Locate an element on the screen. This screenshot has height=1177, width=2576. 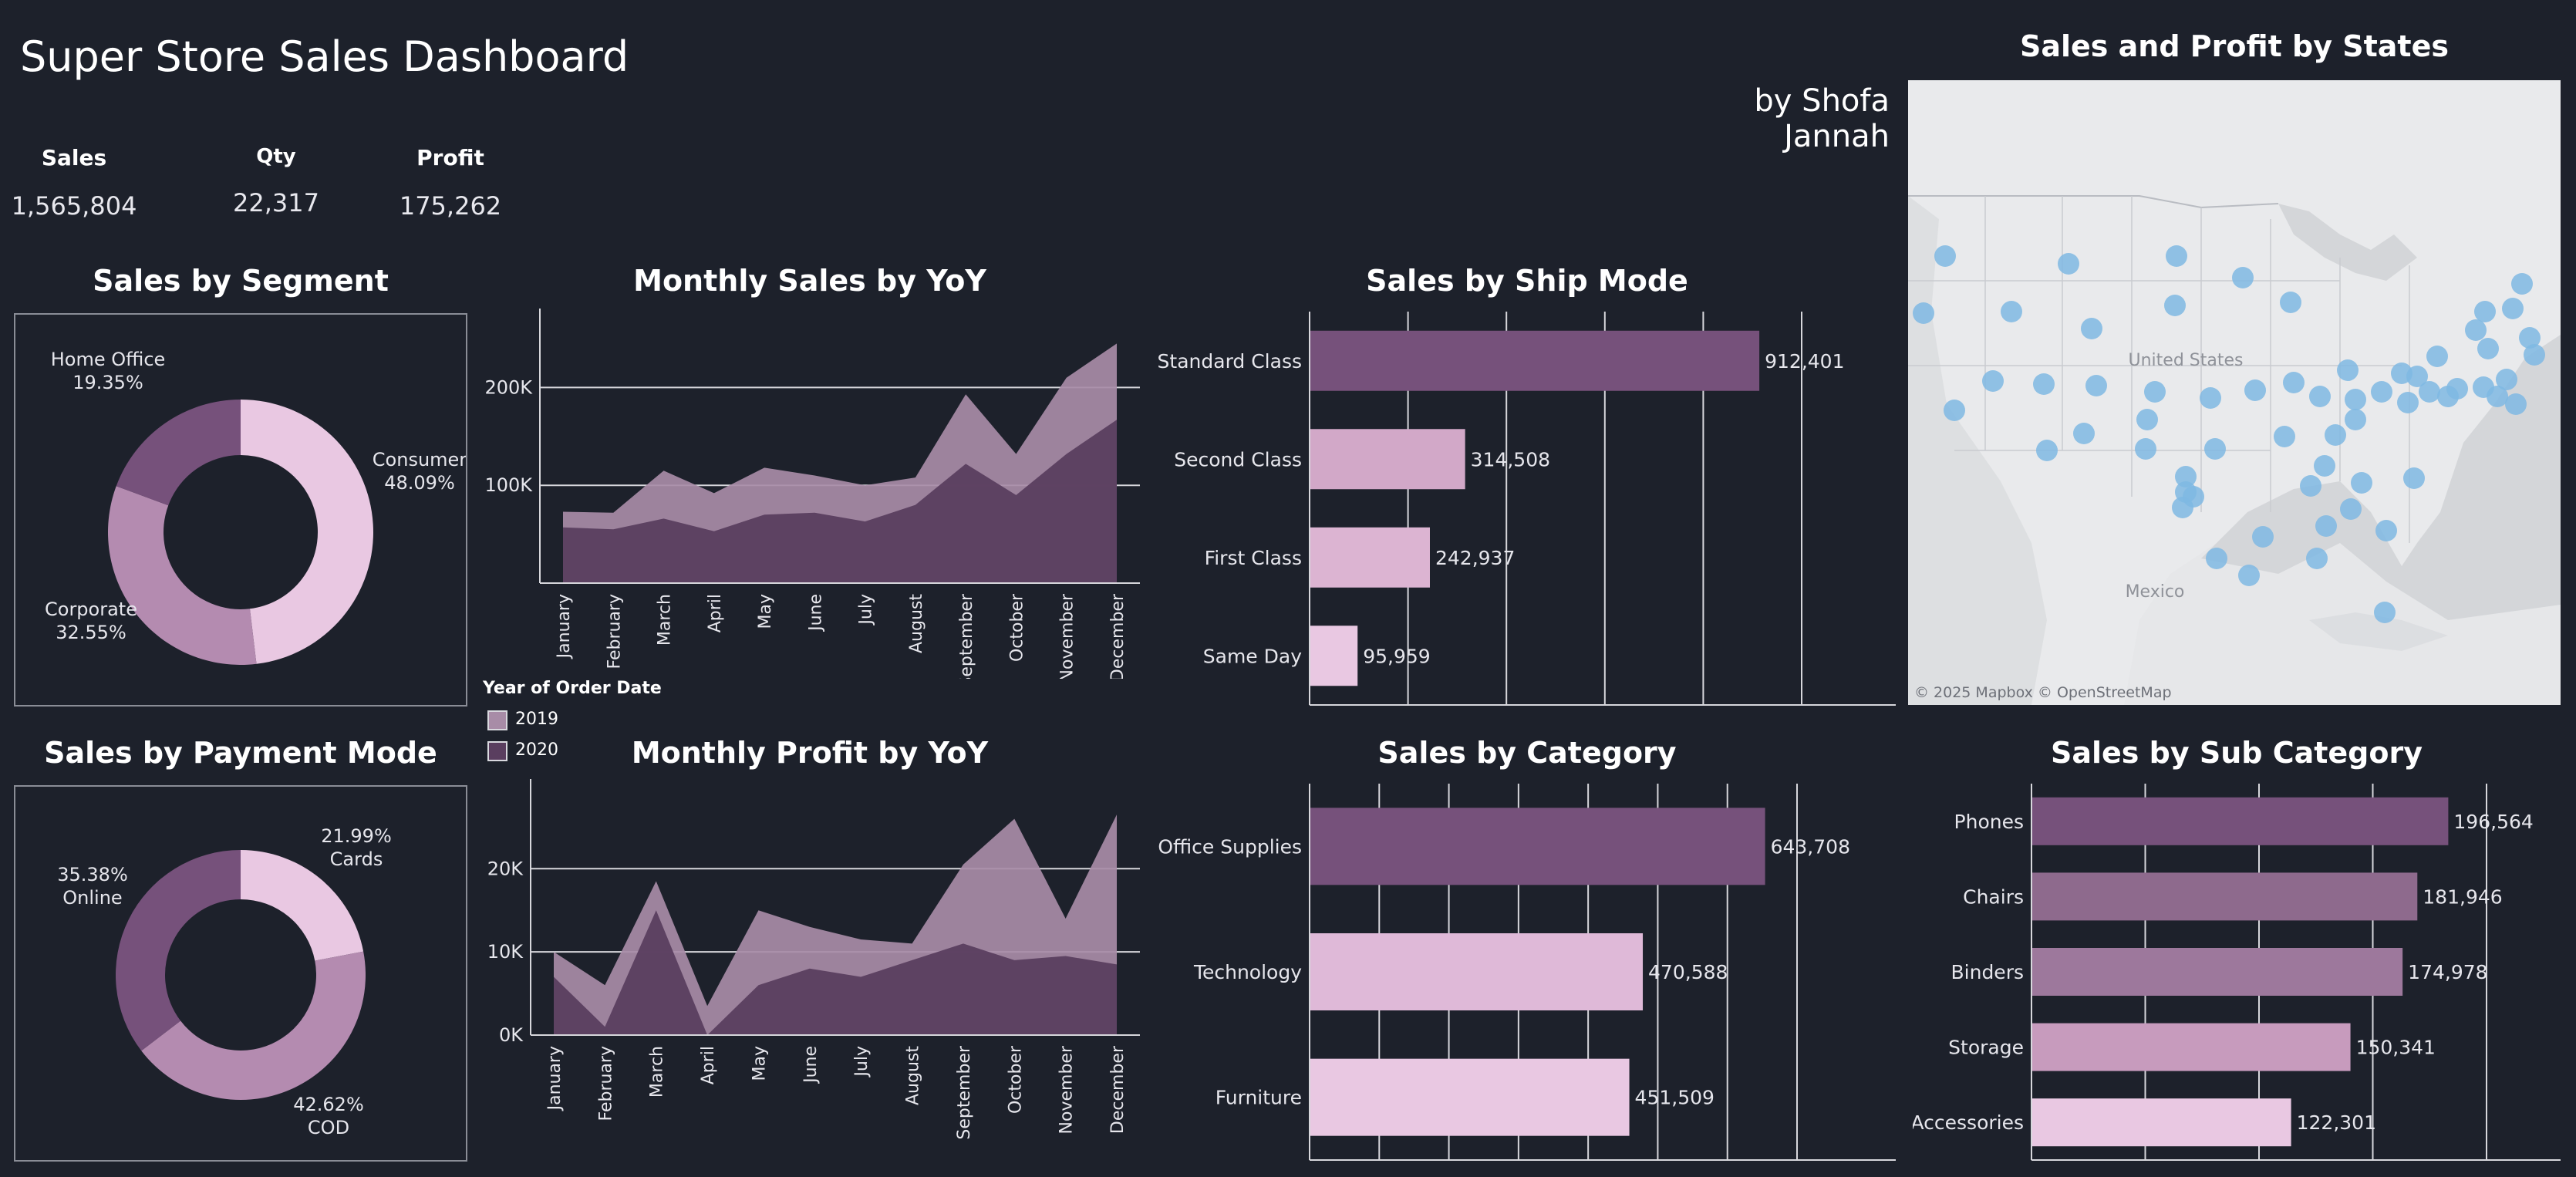
mp-xtick-label: June is located at coordinates (811, 1065).